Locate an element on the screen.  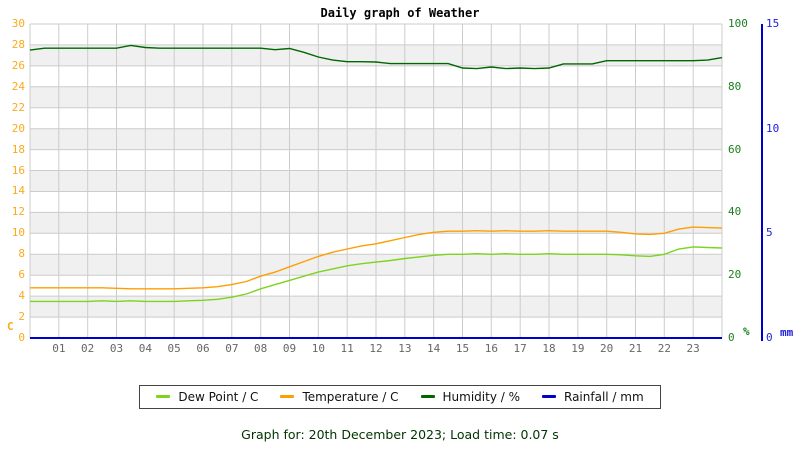
hour-axis-tick: 06 is located at coordinates (203, 348).